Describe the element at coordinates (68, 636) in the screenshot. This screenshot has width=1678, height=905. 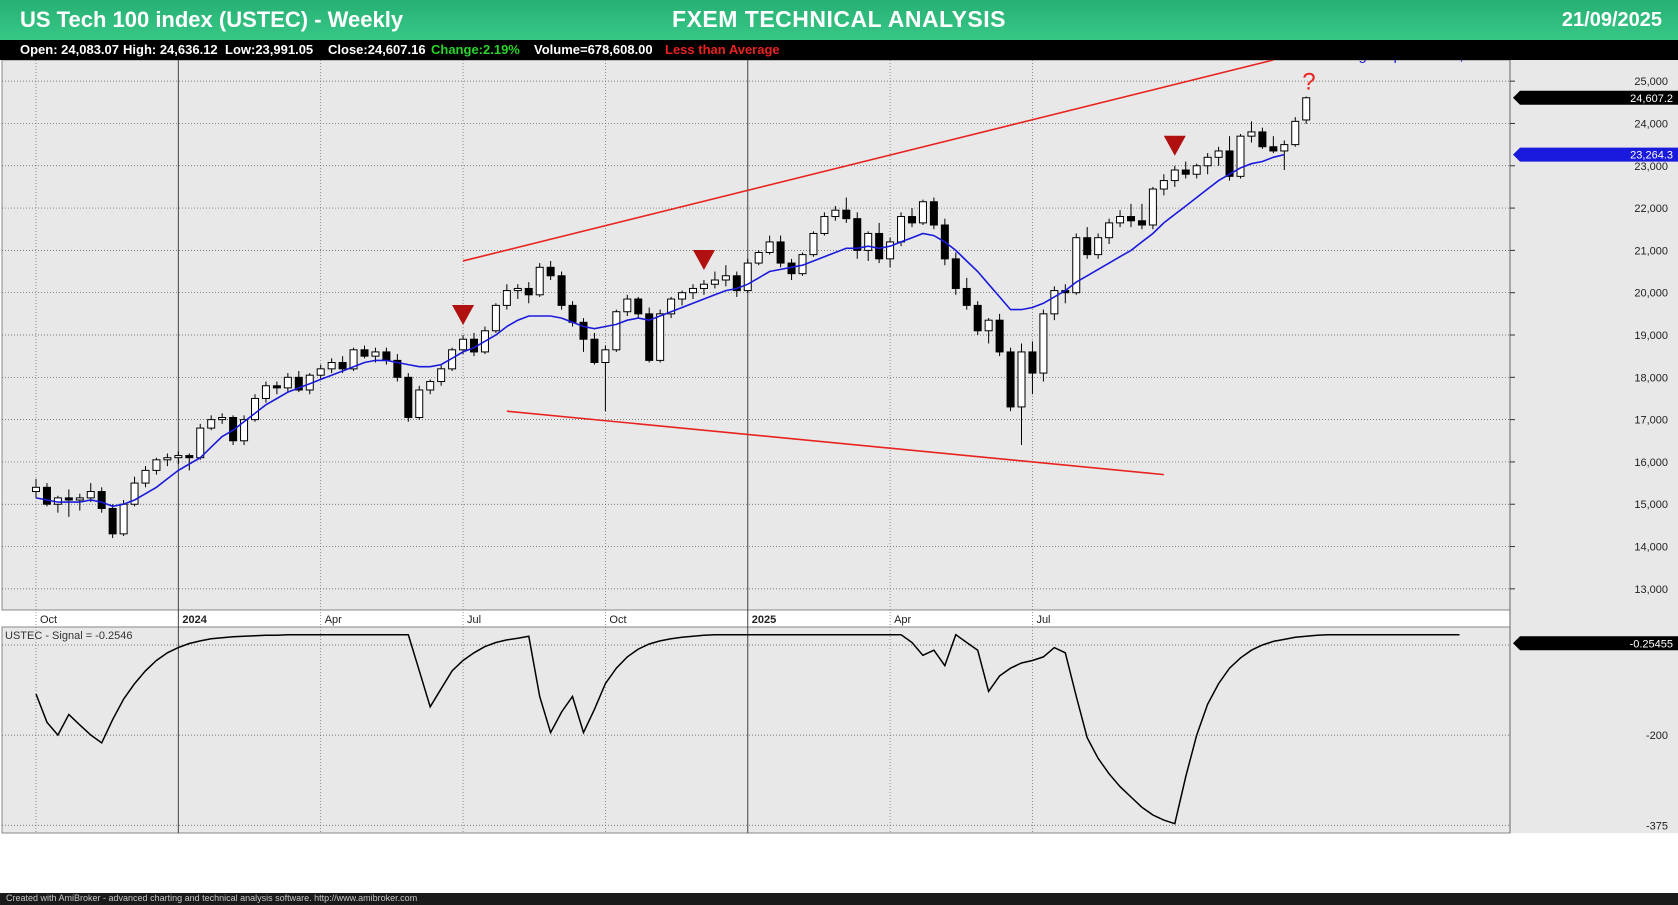
I see `signal-title: USTEC - Signal = -0.2546` at that location.